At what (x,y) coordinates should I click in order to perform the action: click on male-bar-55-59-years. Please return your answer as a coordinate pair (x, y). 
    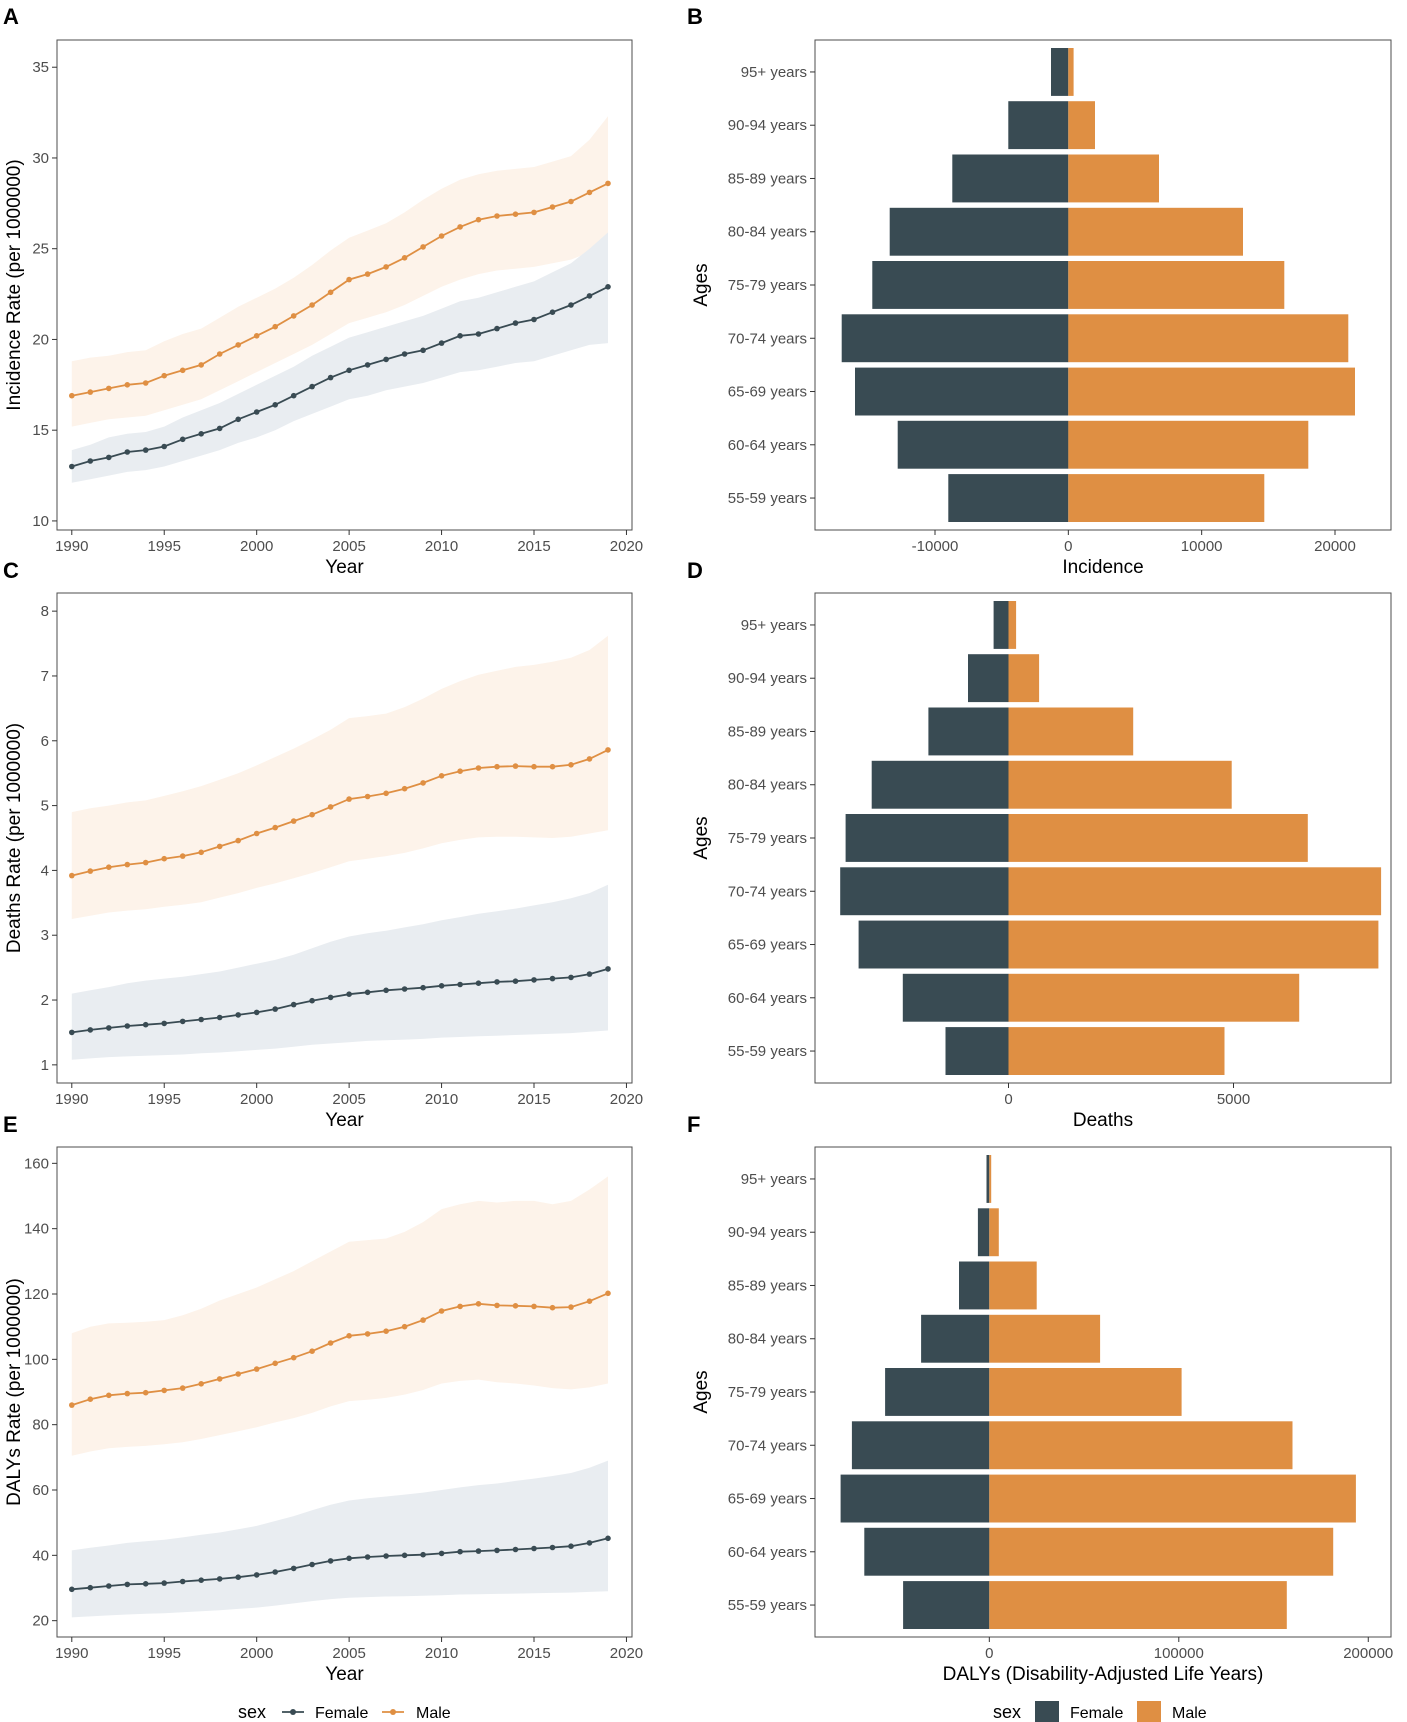
    Looking at the image, I should click on (1138, 1605).